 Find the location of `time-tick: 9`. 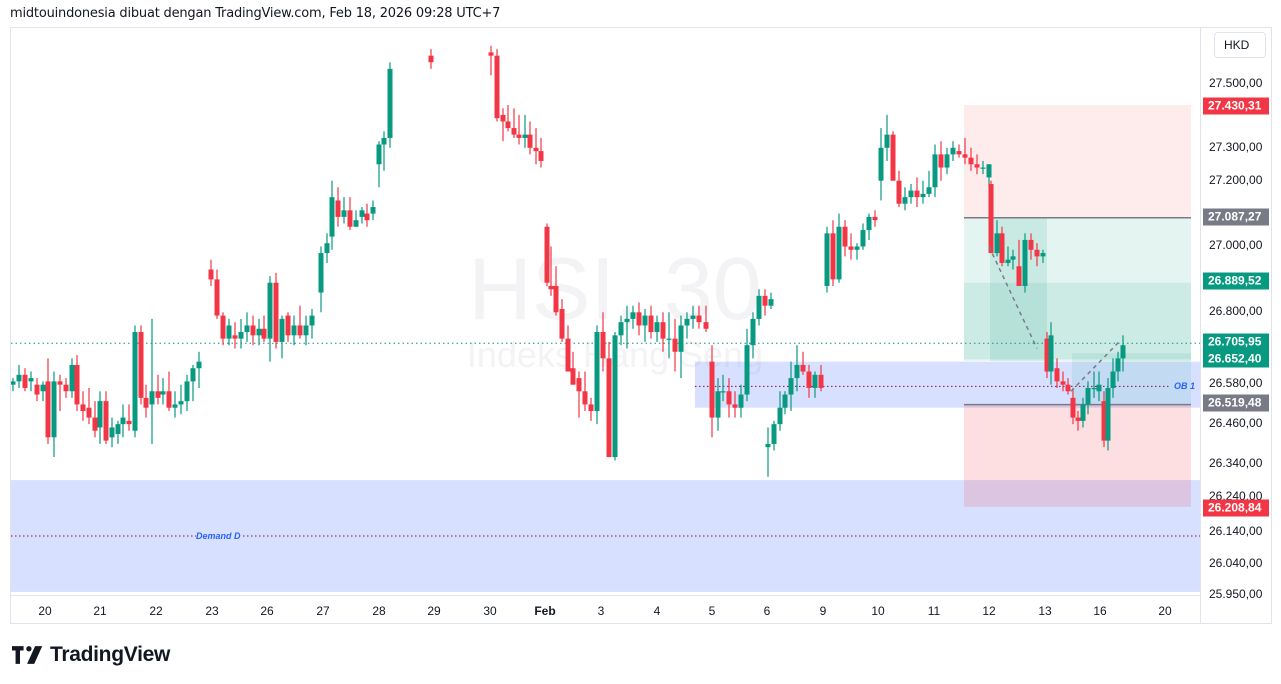

time-tick: 9 is located at coordinates (823, 611).